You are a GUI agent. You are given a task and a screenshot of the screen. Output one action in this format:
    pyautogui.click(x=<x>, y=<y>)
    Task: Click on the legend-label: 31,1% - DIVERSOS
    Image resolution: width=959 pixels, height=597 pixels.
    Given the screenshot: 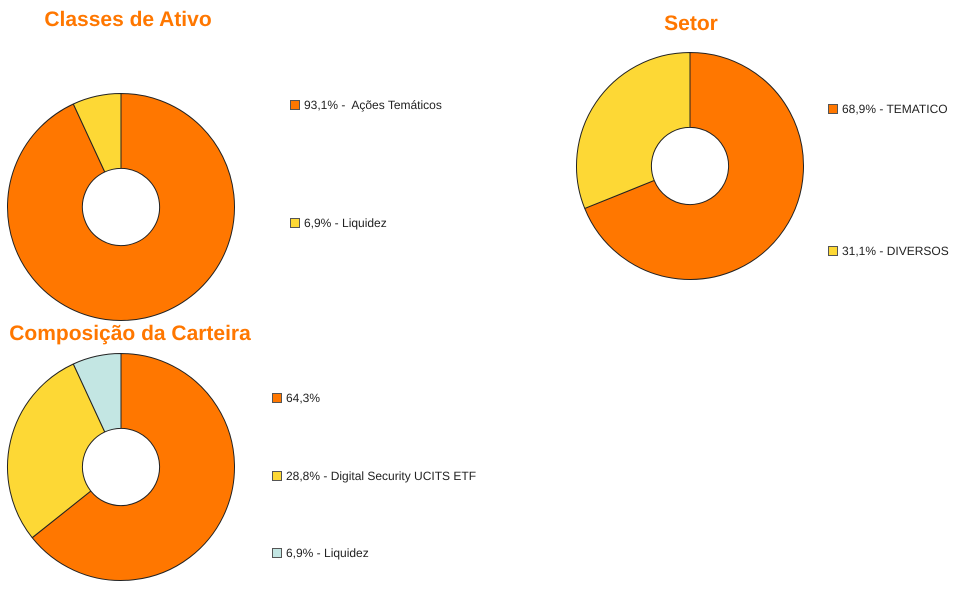 What is the action you would take?
    pyautogui.click(x=895, y=251)
    